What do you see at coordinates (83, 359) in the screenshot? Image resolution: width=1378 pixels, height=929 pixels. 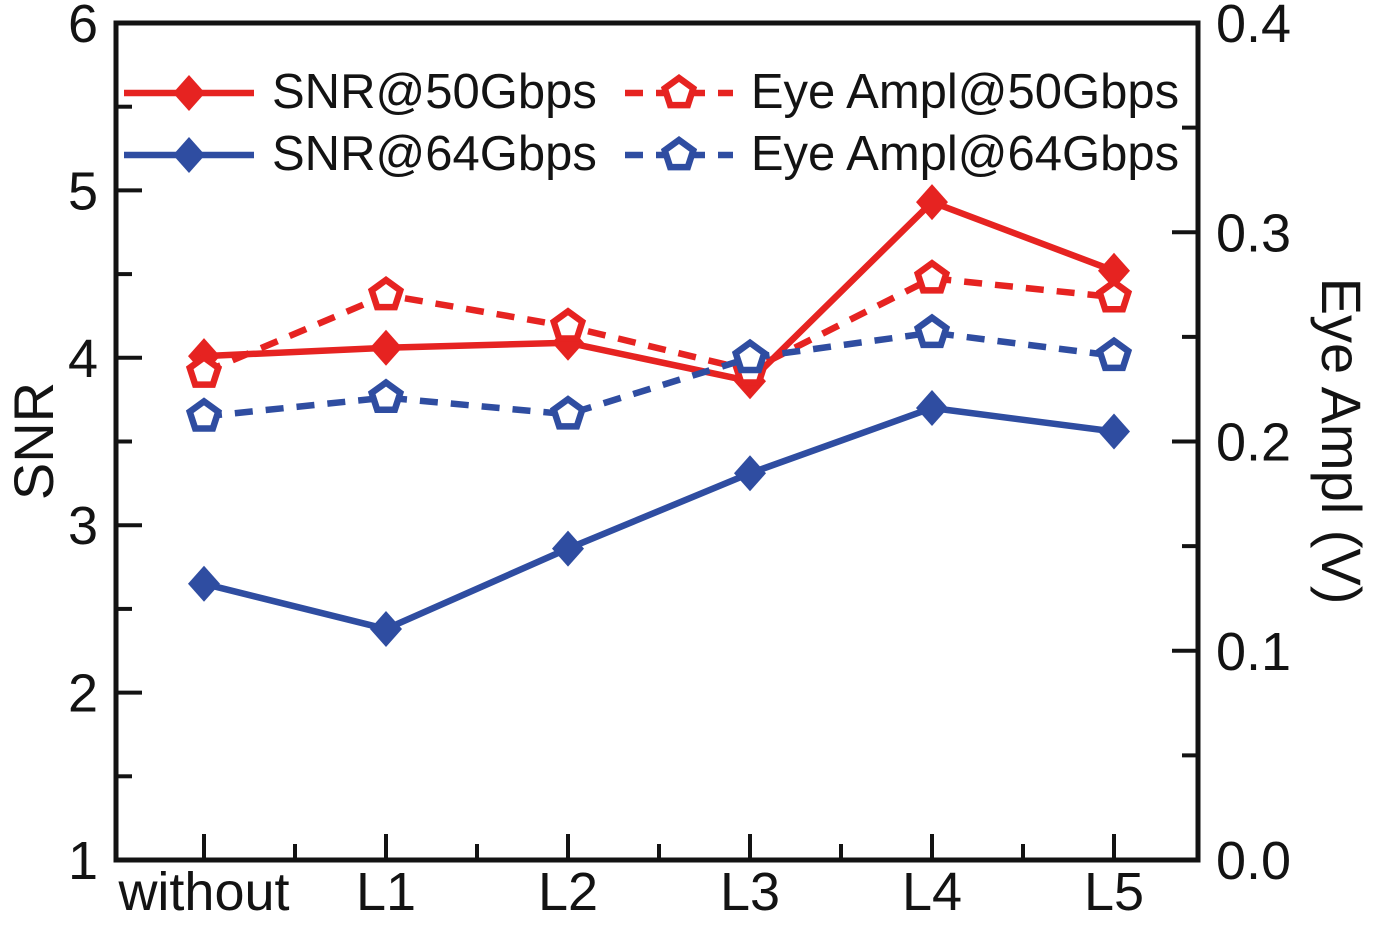 I see `left-axis-tick-label: 4` at bounding box center [83, 359].